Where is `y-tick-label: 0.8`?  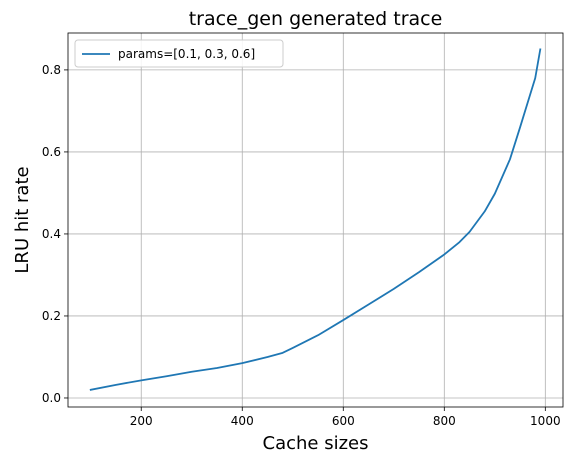 y-tick-label: 0.8 is located at coordinates (51, 70).